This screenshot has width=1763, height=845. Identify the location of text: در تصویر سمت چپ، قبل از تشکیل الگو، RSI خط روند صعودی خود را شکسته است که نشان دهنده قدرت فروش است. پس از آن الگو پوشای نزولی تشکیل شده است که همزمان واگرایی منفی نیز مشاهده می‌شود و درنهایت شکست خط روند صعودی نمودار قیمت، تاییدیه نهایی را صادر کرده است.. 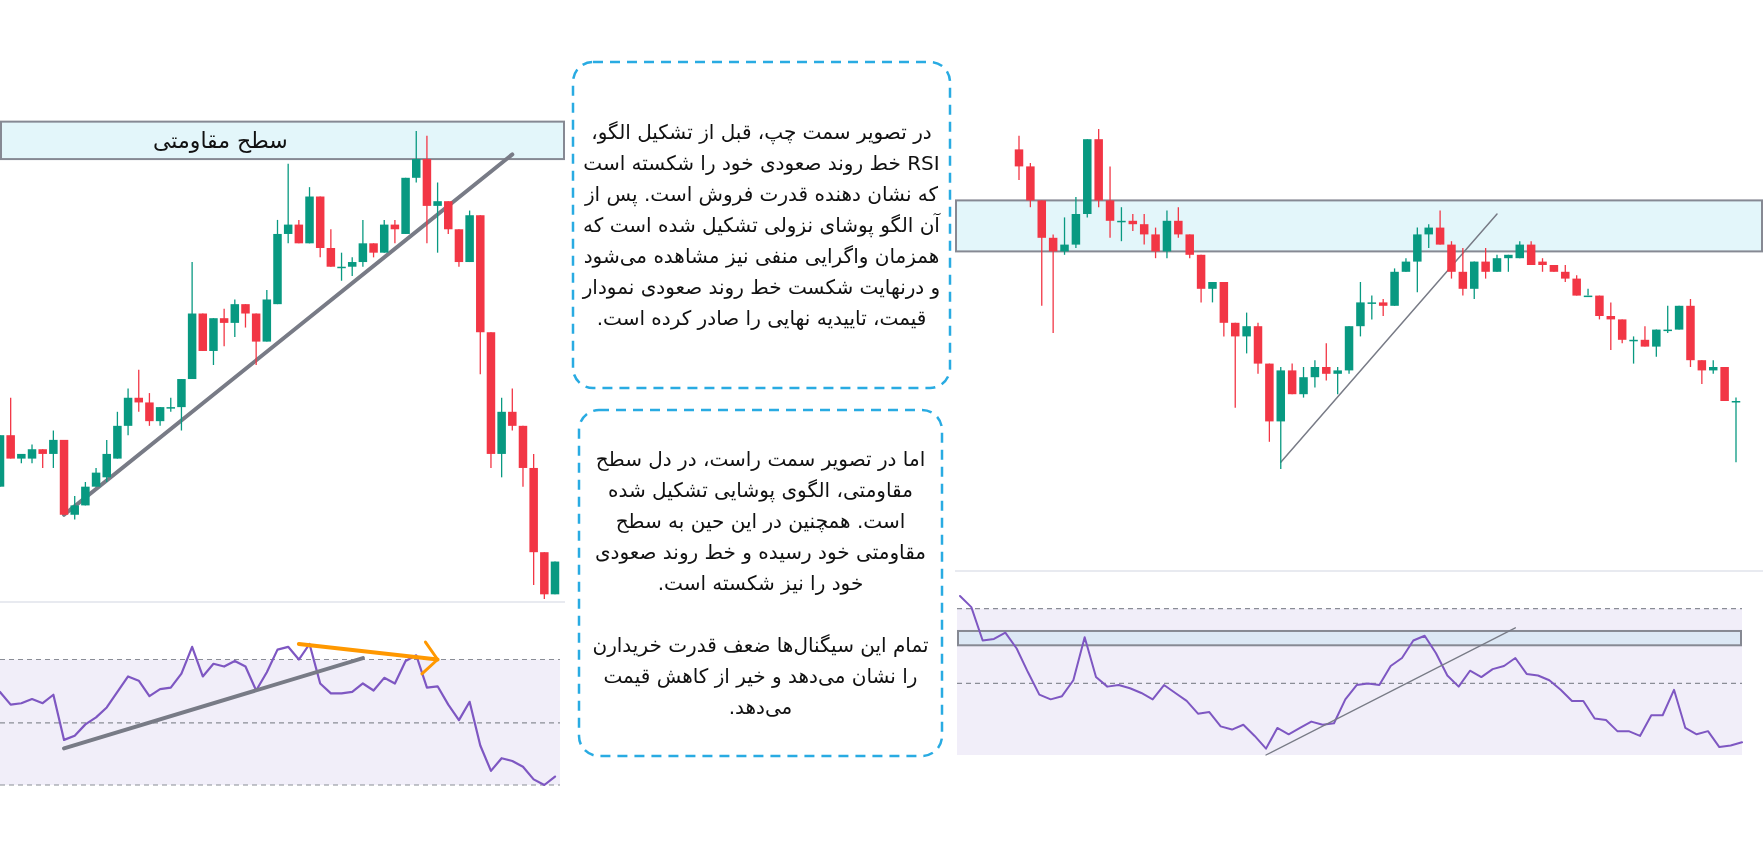
(761, 225).